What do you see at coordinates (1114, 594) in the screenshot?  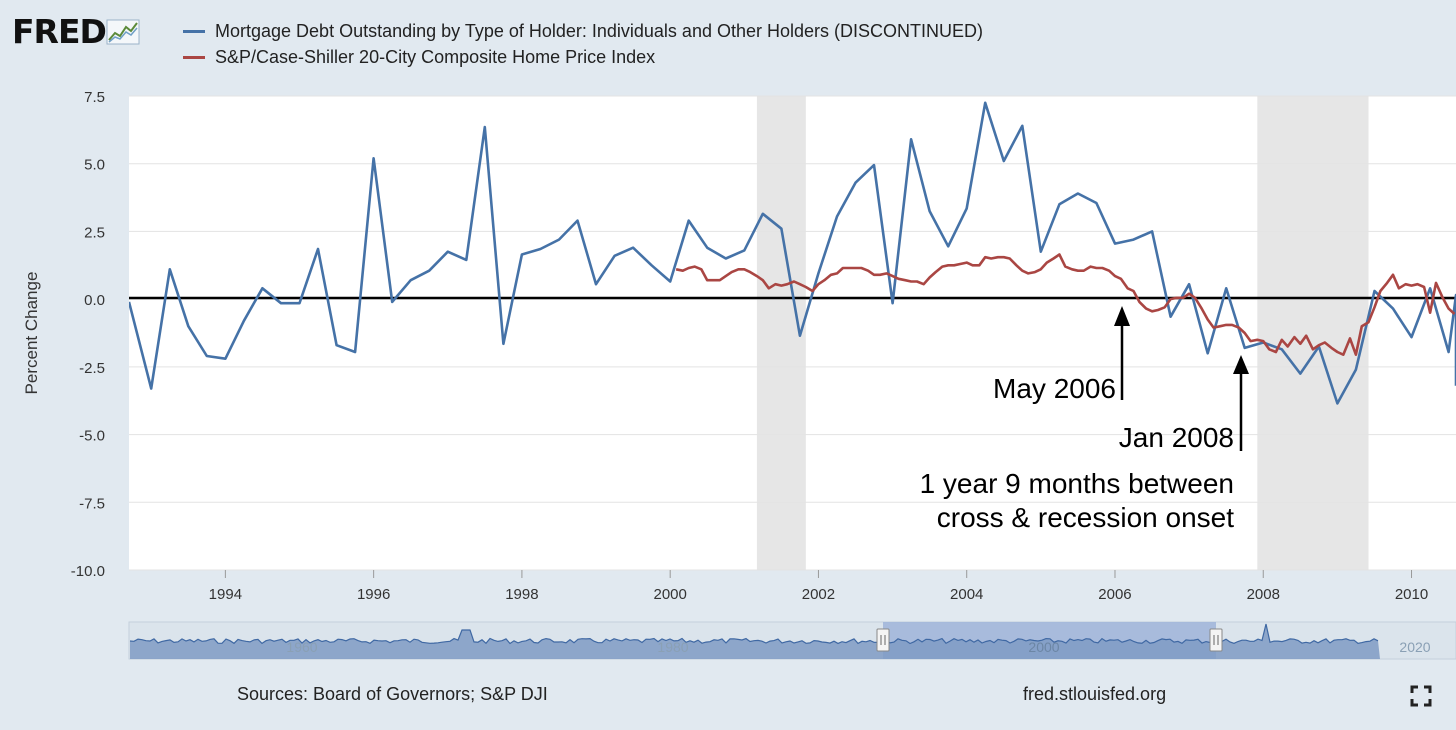 I see `x-tick-label: 2006` at bounding box center [1114, 594].